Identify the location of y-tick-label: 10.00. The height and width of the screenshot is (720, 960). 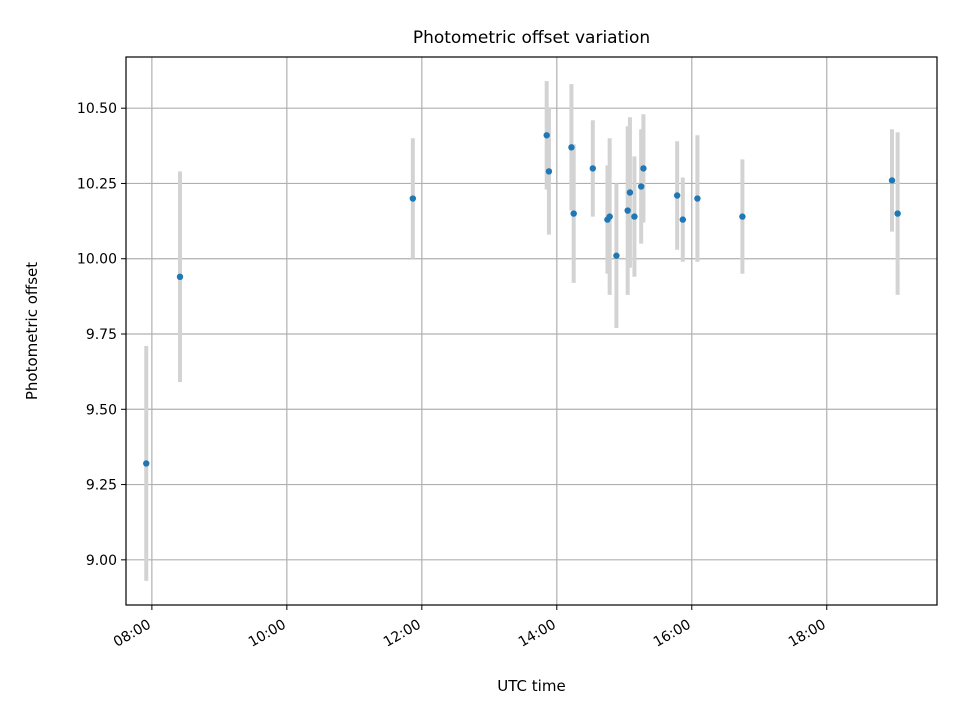
(97, 260).